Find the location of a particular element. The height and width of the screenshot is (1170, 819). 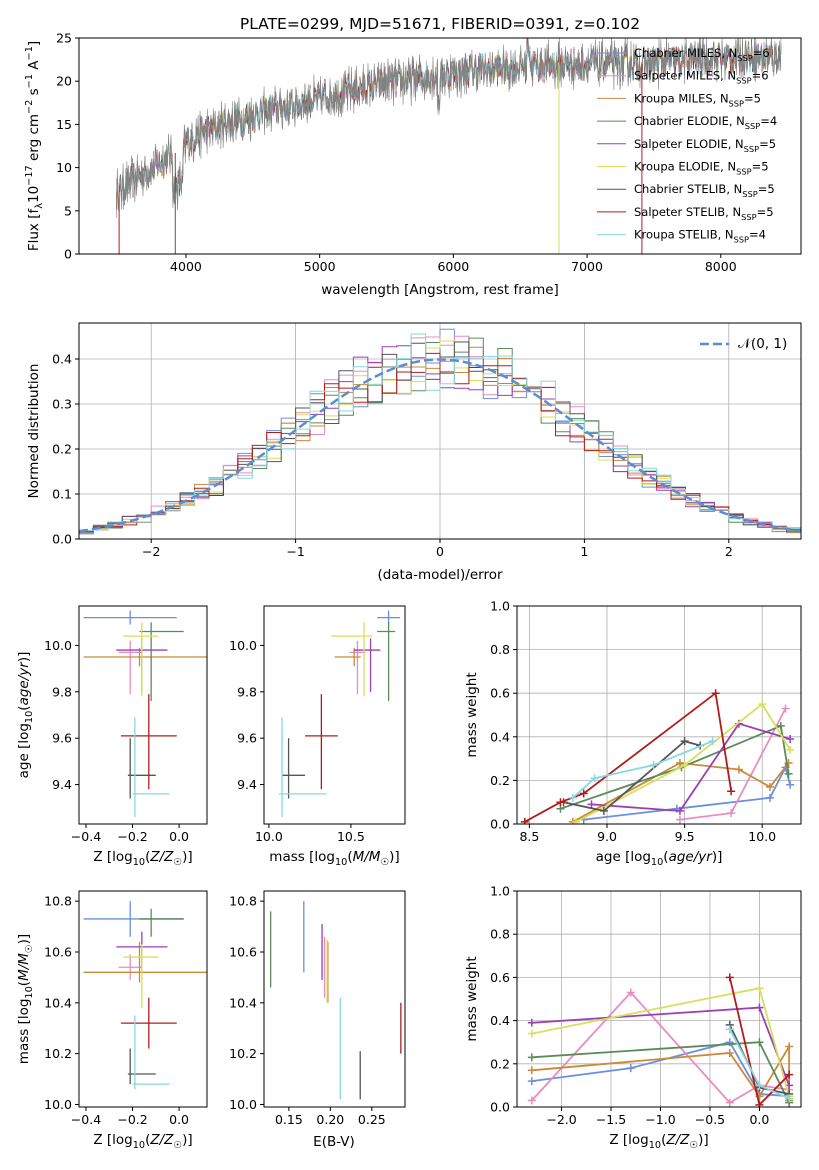

y-tick-label: 0.8 is located at coordinates (500, 934).